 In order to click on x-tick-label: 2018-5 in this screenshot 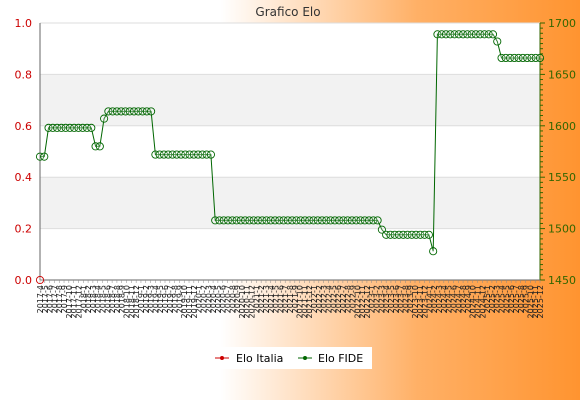, I will do `click(103, 299)`.